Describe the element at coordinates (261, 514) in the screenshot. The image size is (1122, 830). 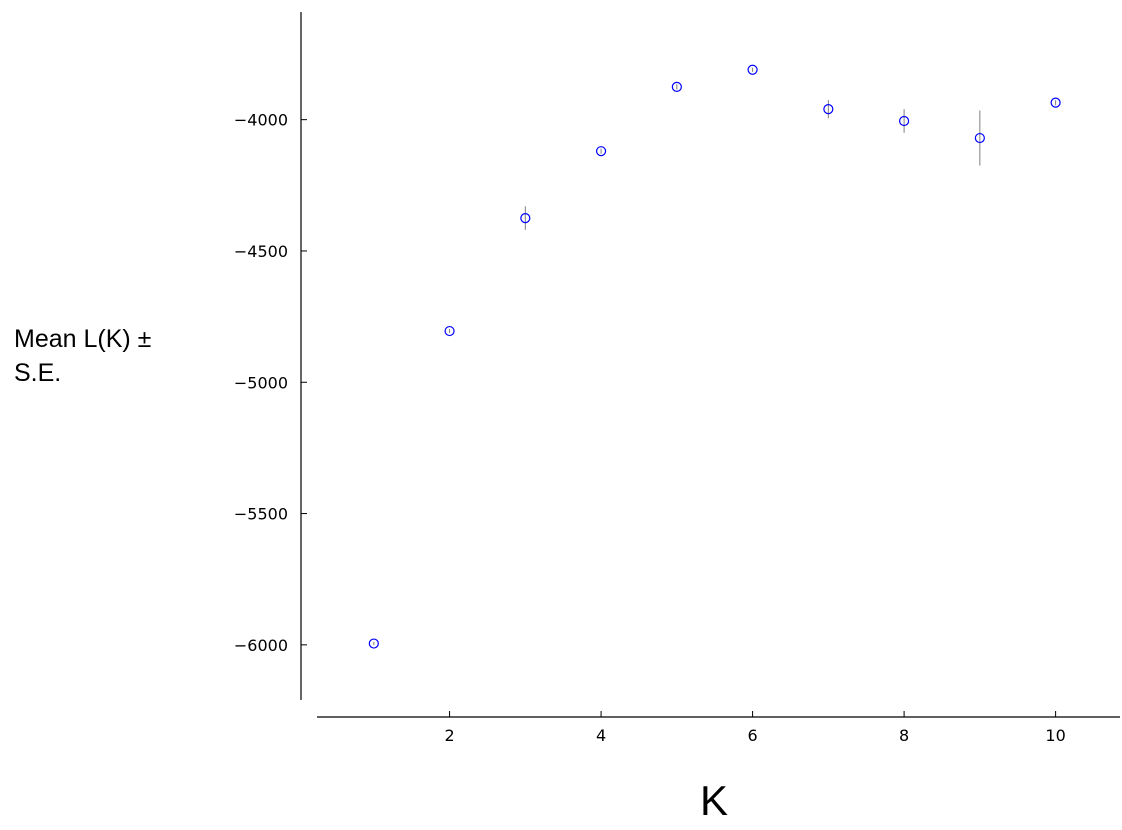
I see `y-tick-label: −5500` at that location.